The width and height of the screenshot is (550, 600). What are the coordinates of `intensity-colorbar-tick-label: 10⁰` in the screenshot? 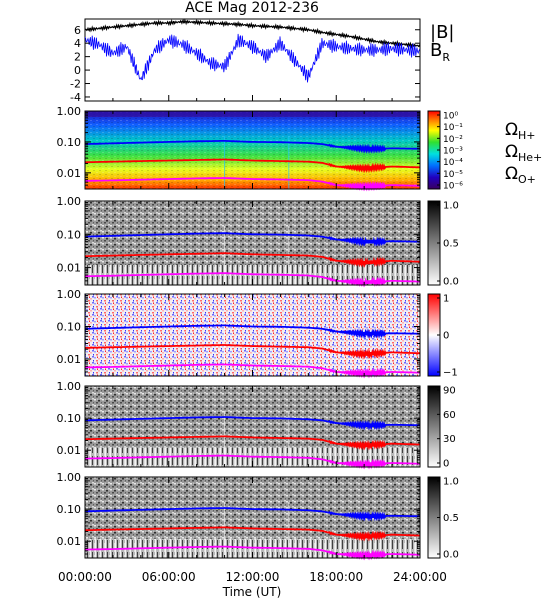 It's located at (450, 117).